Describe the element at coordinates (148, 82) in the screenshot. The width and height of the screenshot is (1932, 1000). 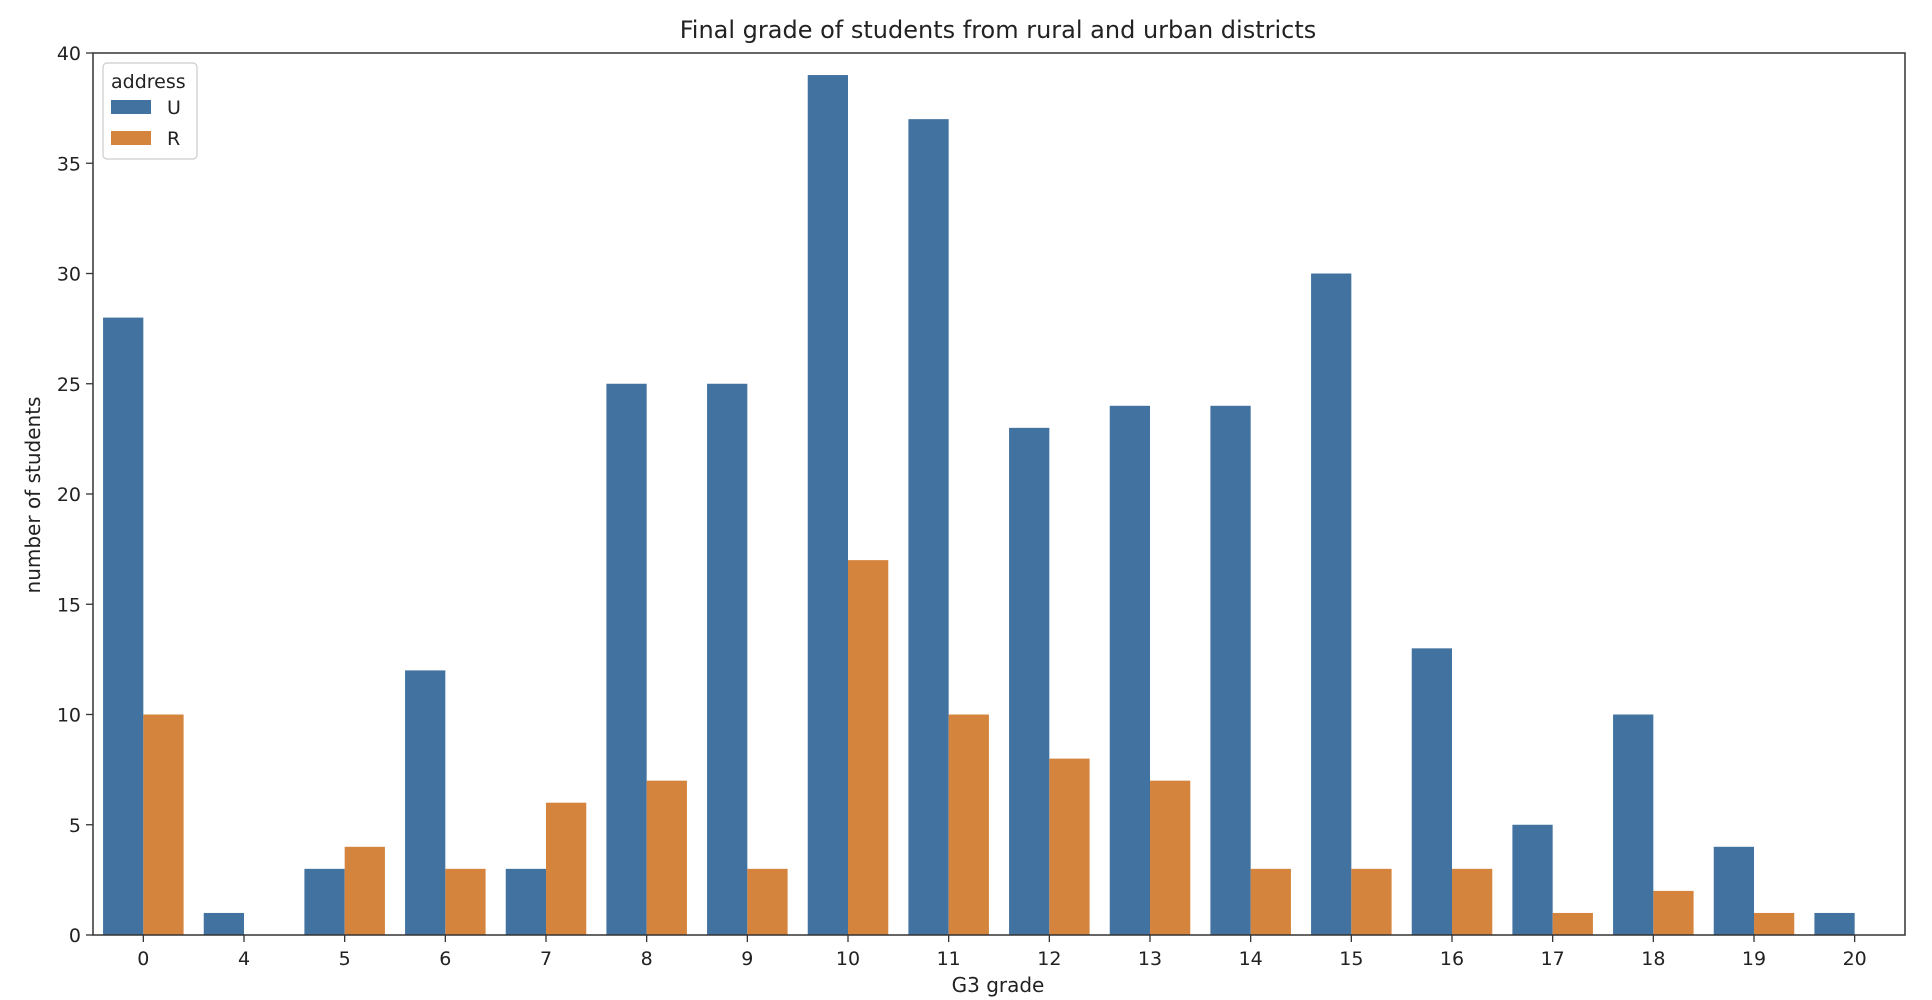
I see `legend-title: address` at that location.